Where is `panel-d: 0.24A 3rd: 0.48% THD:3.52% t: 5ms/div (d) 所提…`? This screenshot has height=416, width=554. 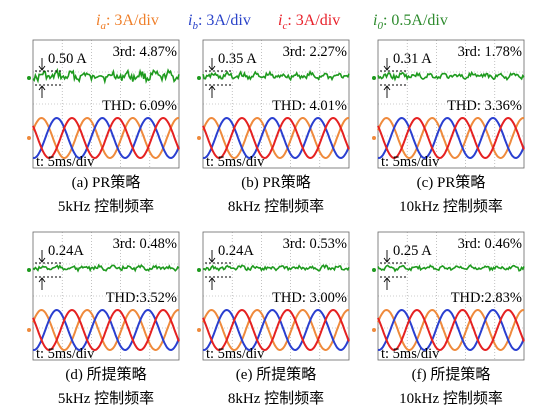
panel-d: 0.24A 3rd: 0.48% THD:3.52% t: 5ms/div (d) 所提… is located at coordinates (103, 319).